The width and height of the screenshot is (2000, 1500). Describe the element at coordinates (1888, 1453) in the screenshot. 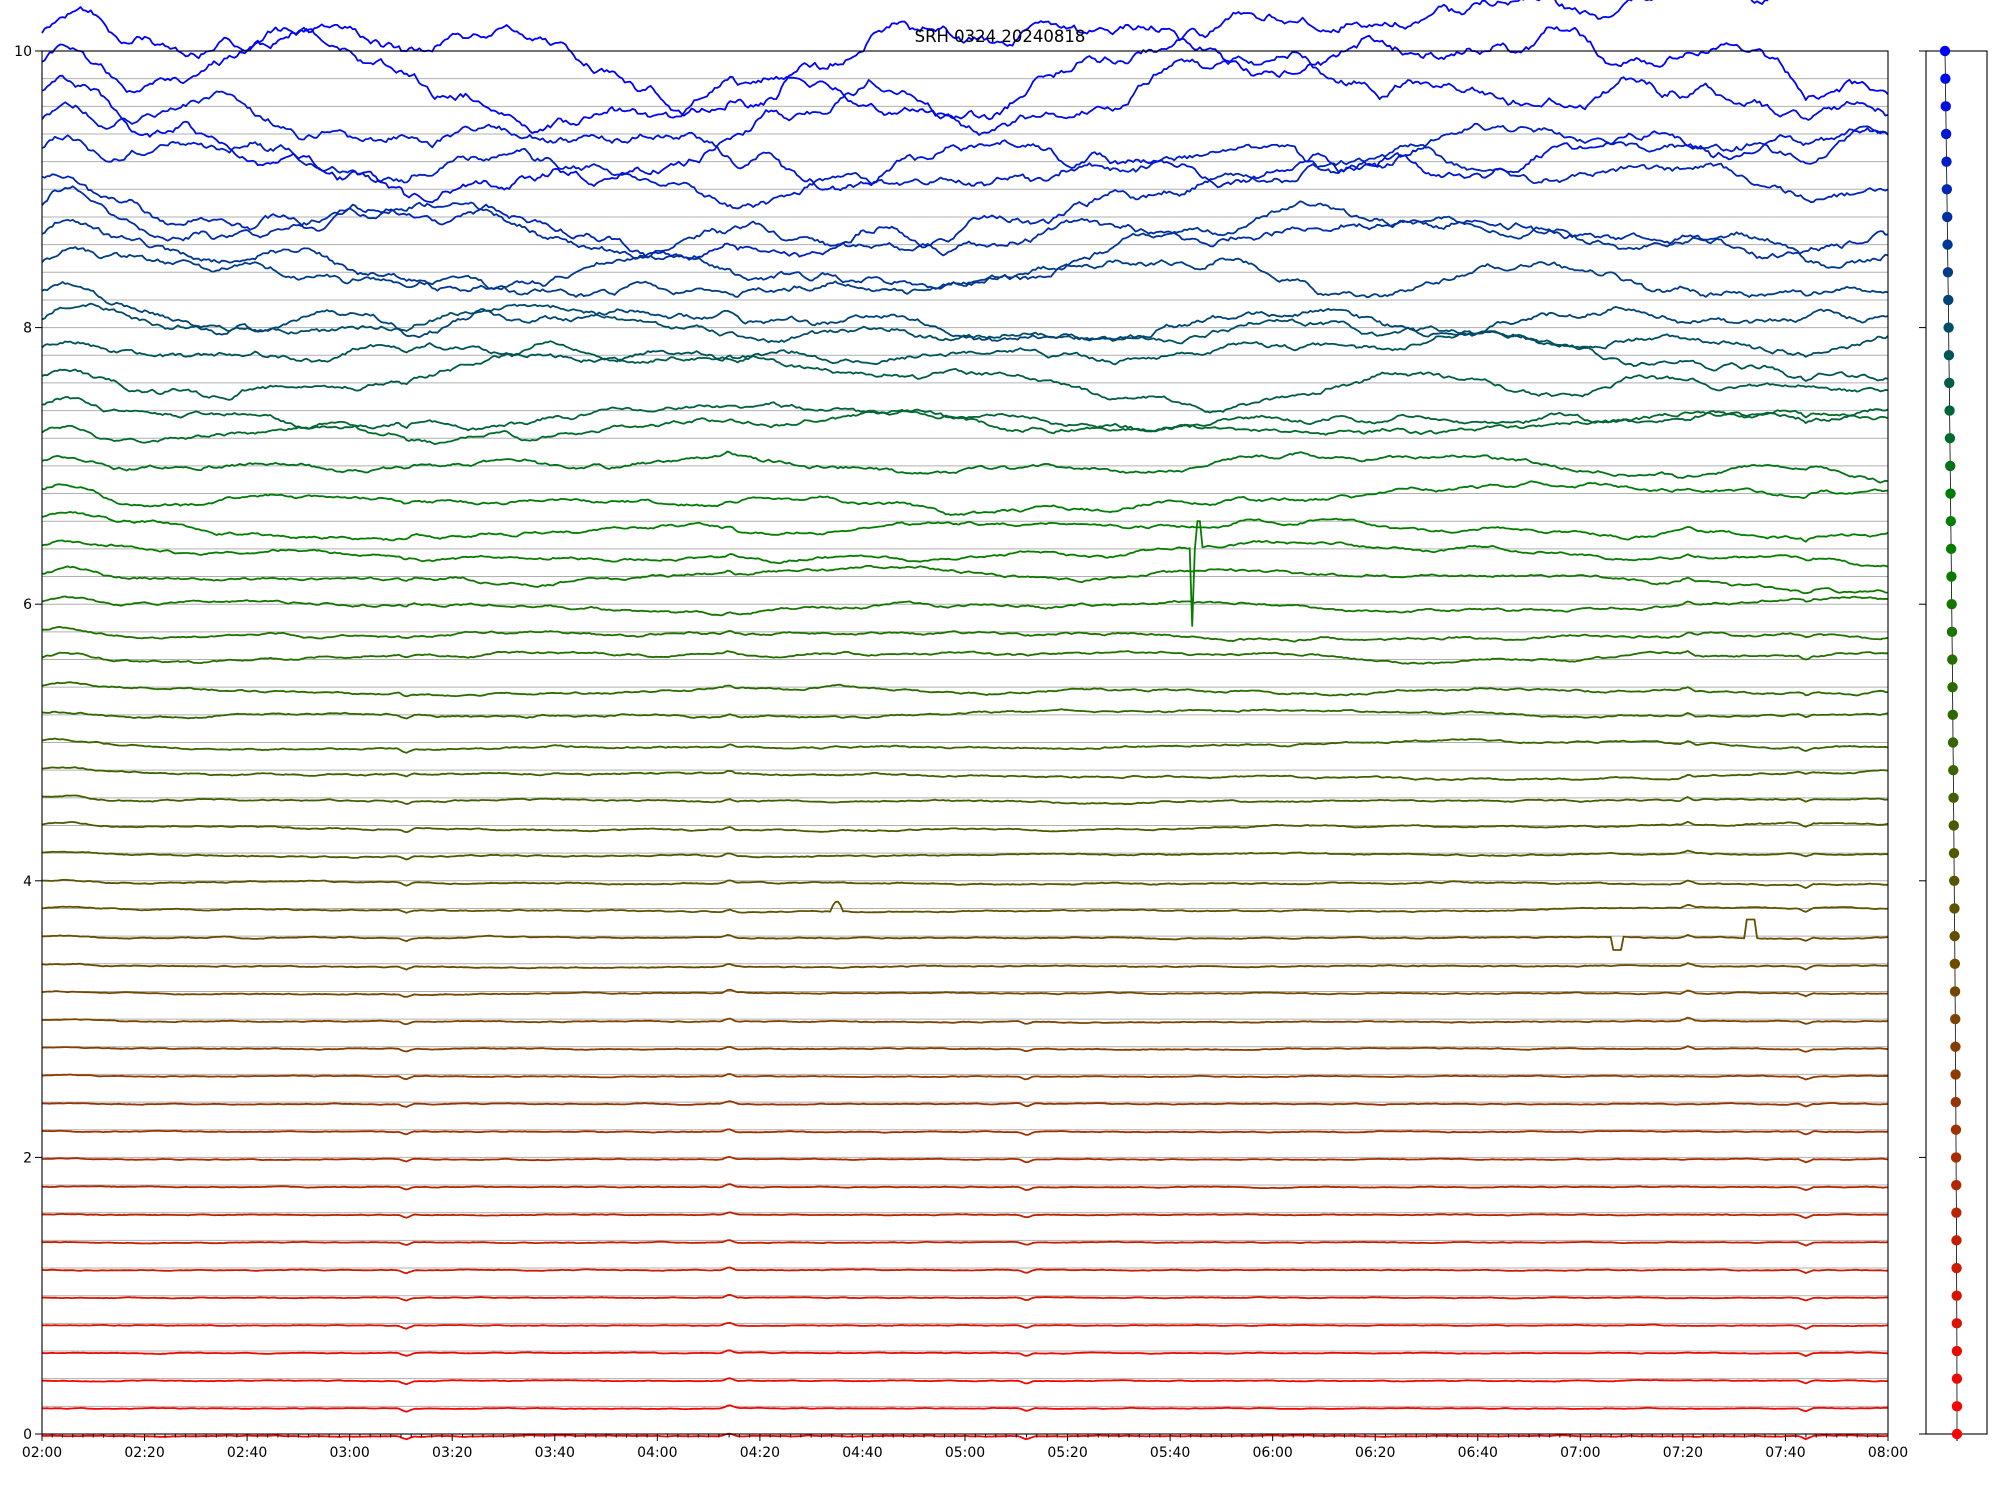

I see `x-tick-label: 08:00` at that location.